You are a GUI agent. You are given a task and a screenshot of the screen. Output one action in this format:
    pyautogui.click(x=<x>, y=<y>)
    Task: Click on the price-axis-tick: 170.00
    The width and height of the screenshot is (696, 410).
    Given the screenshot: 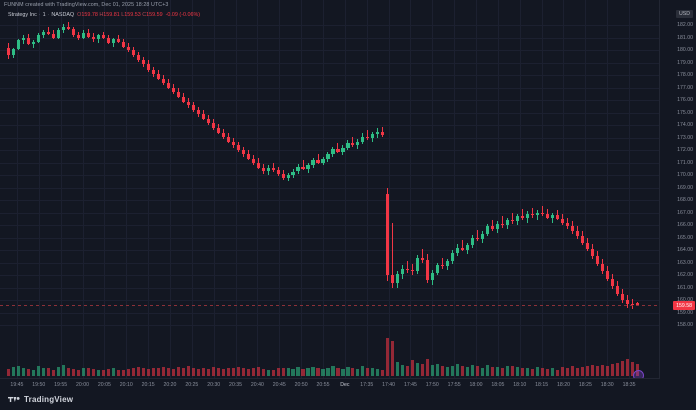 What is the action you would take?
    pyautogui.click(x=685, y=175)
    